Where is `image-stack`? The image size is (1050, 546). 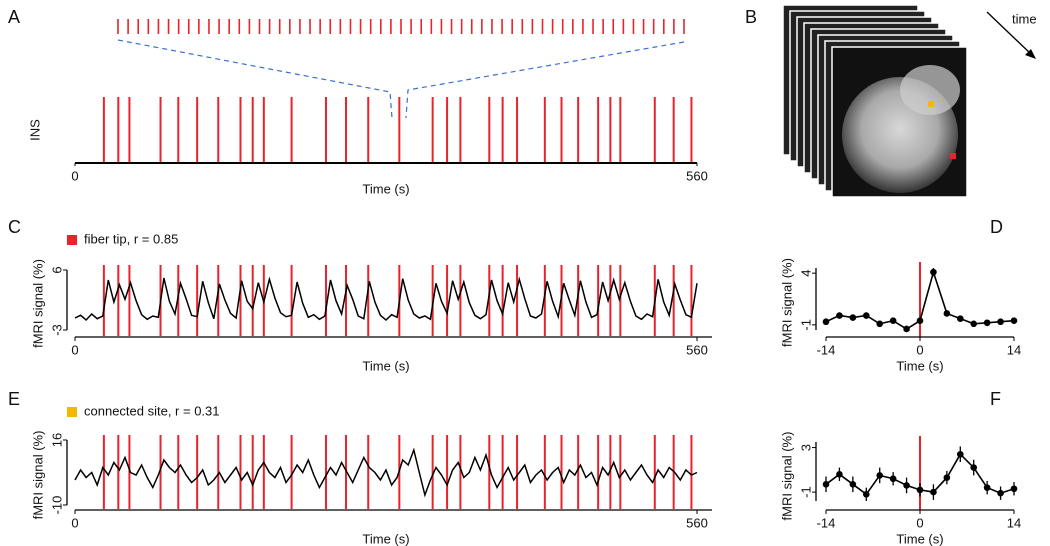
image-stack is located at coordinates (909, 101).